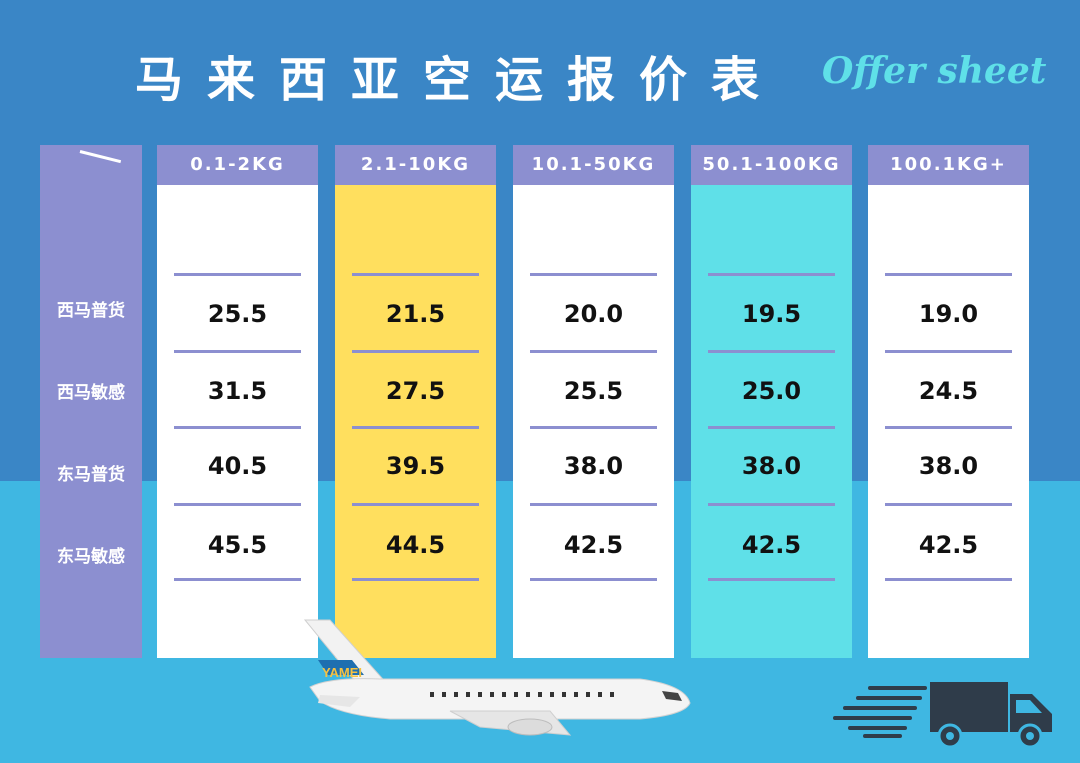  Describe the element at coordinates (91, 393) in the screenshot. I see `row-label: 西马敏感` at that location.